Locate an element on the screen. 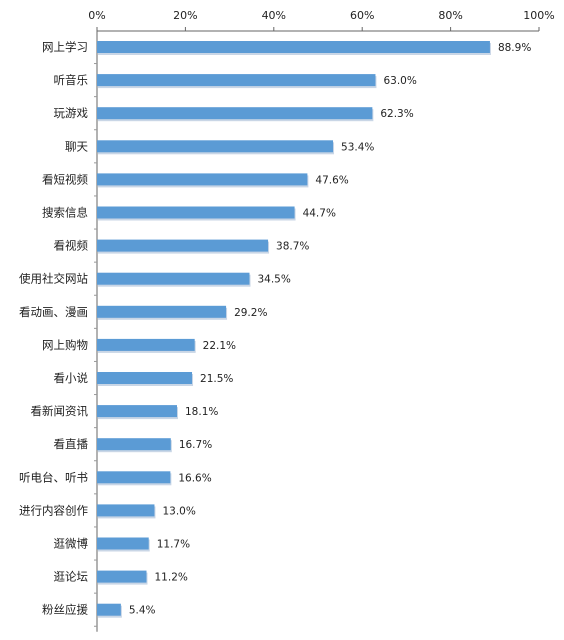 The width and height of the screenshot is (564, 640). value-label: 5.4% is located at coordinates (142, 611).